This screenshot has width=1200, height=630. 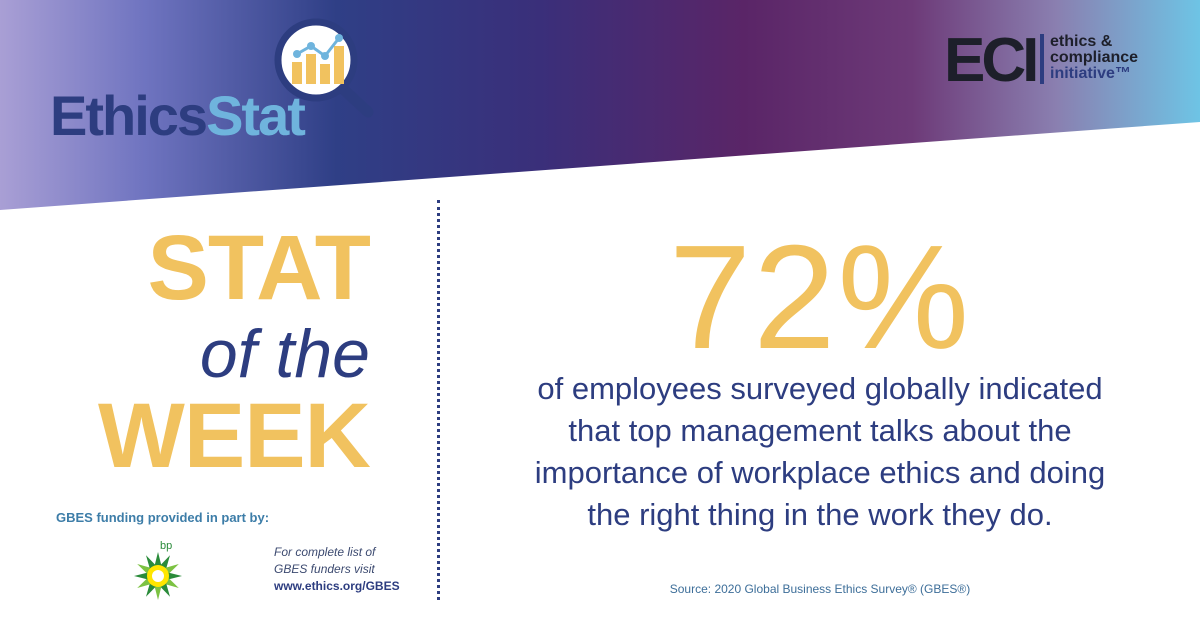 What do you see at coordinates (820, 514) in the screenshot?
I see `stat-description-line-4: the right thing in the work they do.` at bounding box center [820, 514].